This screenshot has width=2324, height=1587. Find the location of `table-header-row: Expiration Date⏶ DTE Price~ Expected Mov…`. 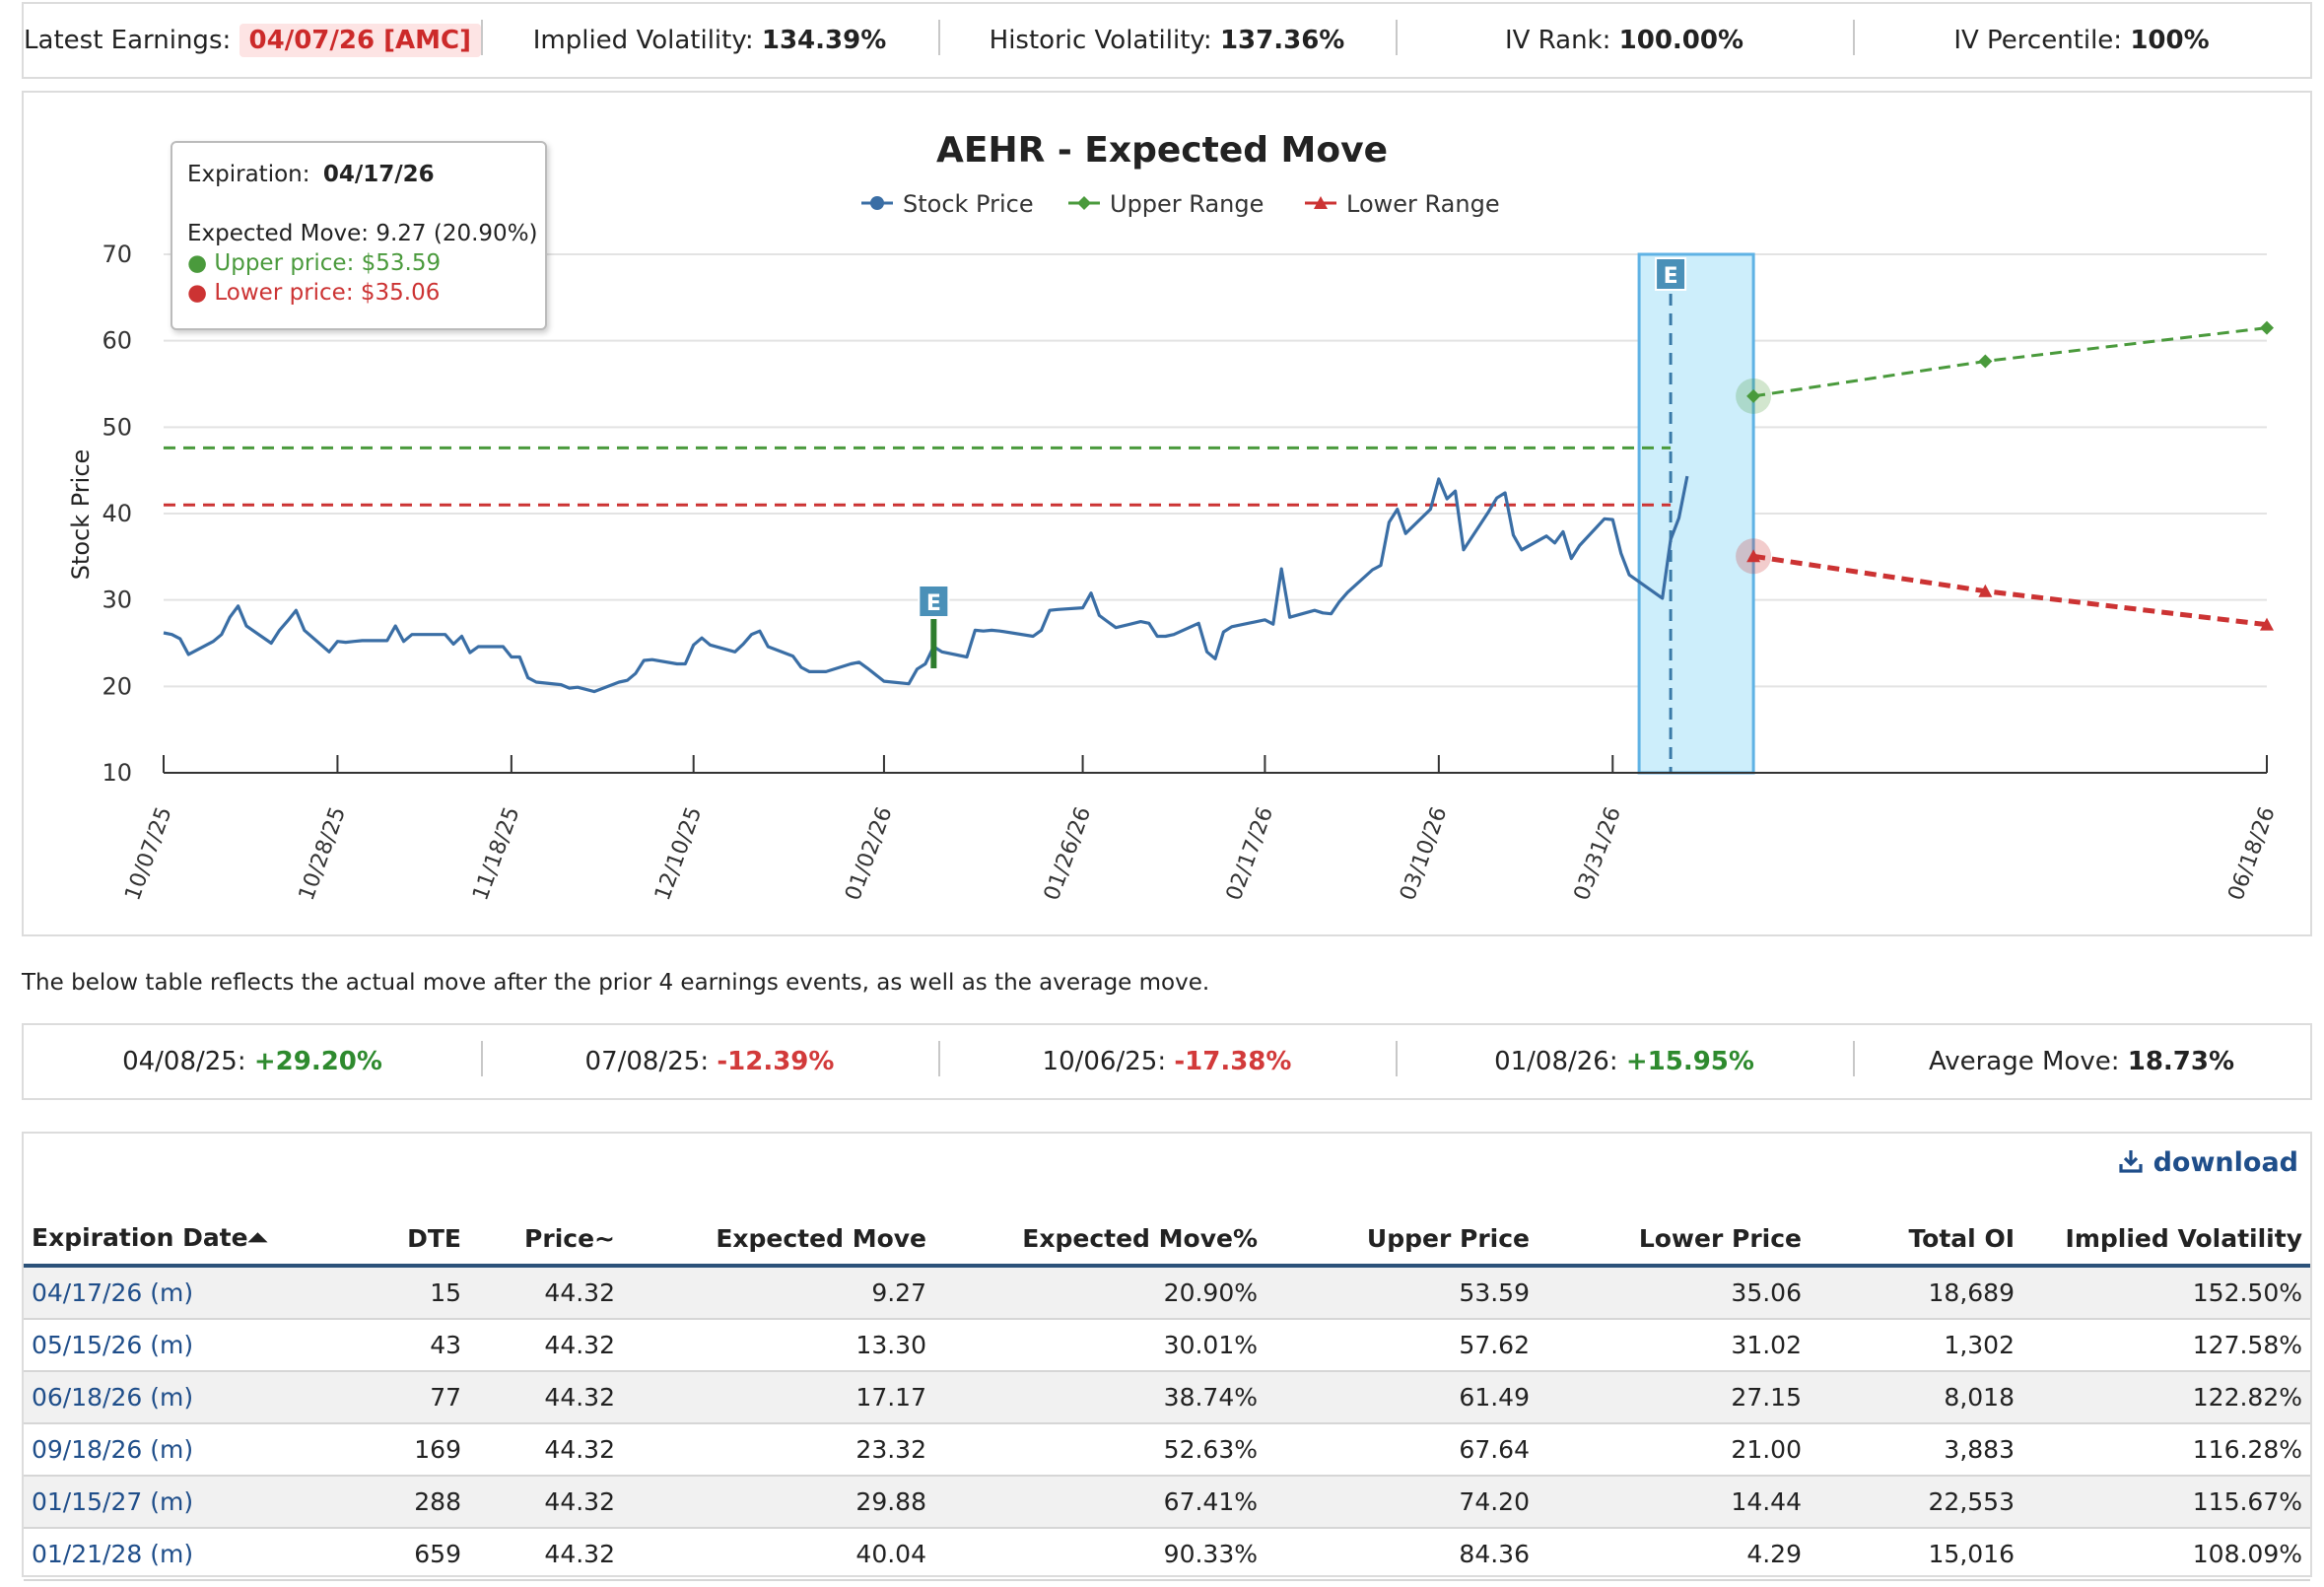

table-header-row: Expiration Date⏶ DTE Price~ Expected Mov… is located at coordinates (1167, 1240).